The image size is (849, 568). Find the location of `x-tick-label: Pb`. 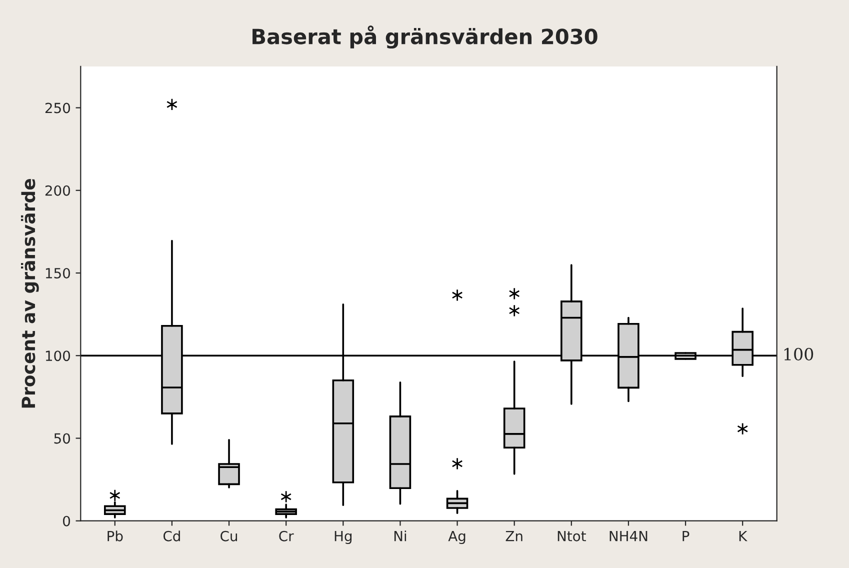

x-tick-label: Pb is located at coordinates (115, 536).